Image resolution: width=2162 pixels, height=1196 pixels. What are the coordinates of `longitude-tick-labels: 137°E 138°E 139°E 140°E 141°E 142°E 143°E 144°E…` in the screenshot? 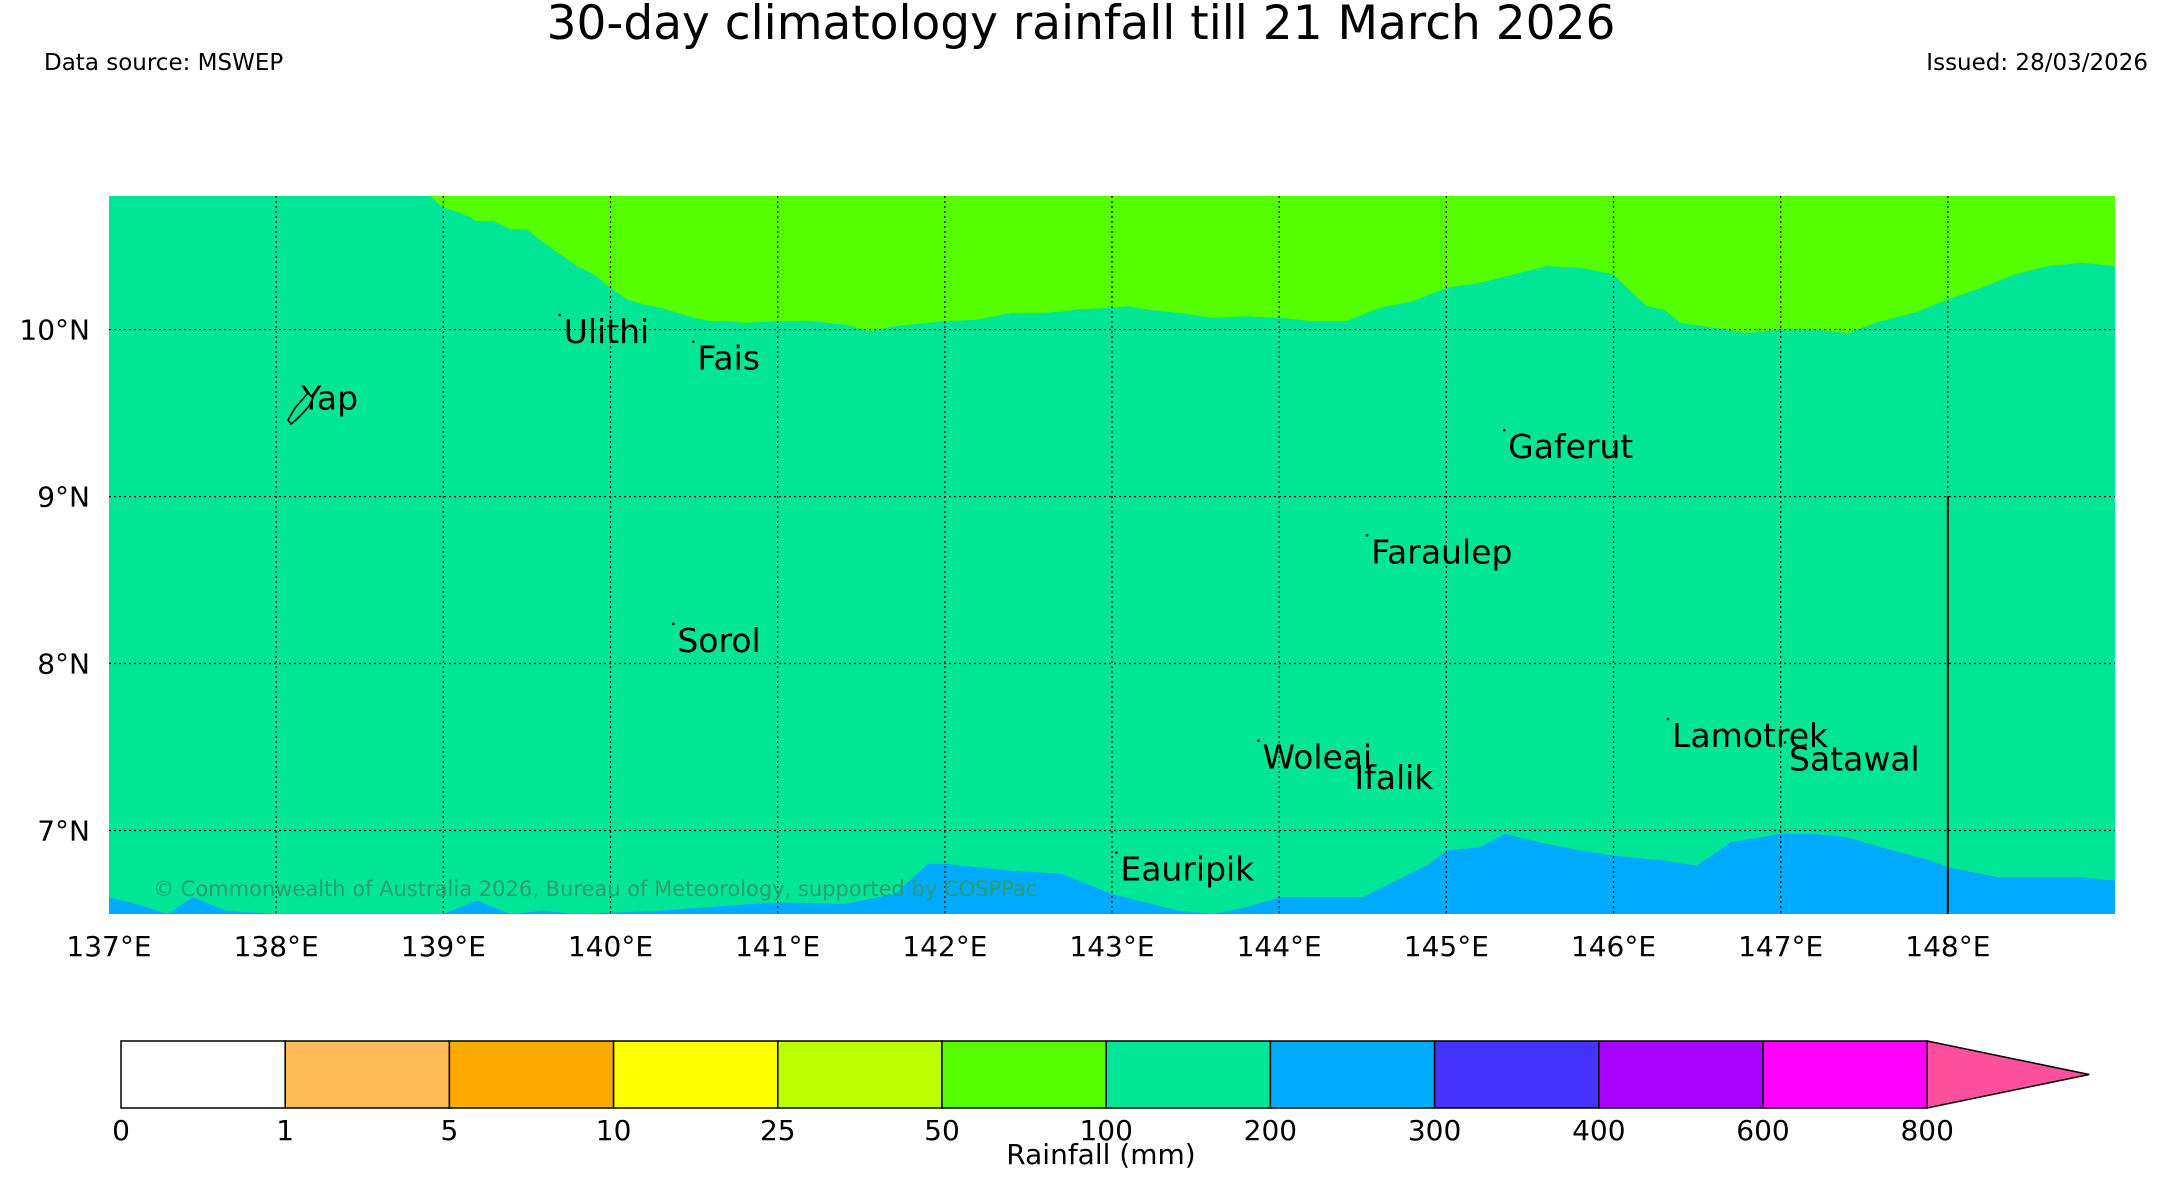 It's located at (1028, 946).